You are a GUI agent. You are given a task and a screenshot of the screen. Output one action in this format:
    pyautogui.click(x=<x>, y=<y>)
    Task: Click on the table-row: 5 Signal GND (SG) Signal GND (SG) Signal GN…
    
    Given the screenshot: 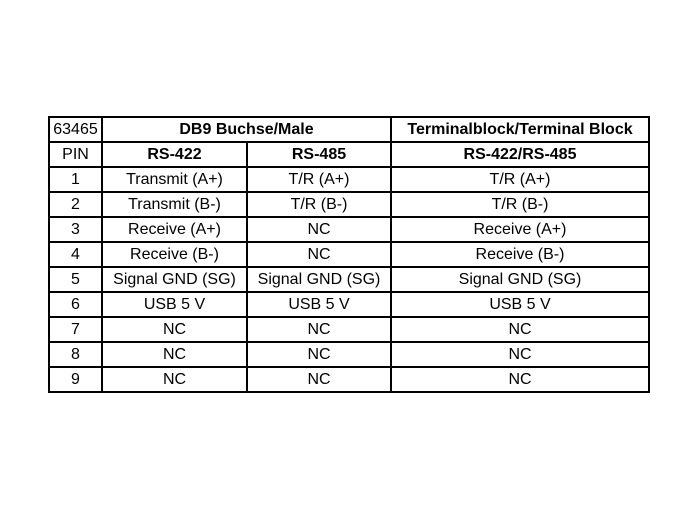 What is the action you would take?
    pyautogui.click(x=349, y=279)
    